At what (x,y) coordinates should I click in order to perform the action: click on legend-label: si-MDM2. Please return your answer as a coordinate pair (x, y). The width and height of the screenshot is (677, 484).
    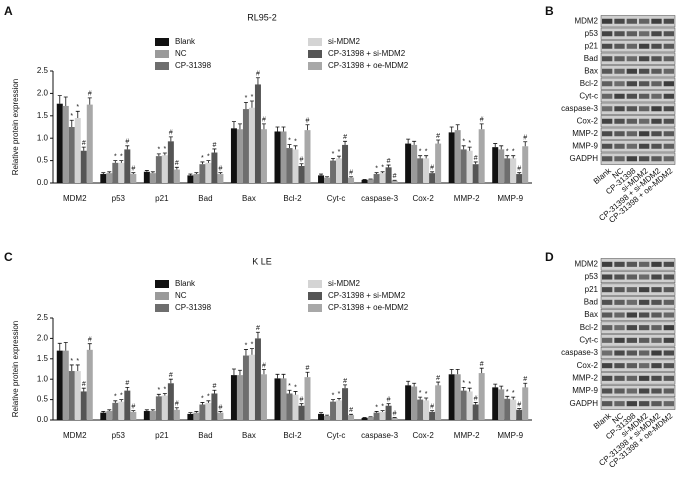
    Looking at the image, I should click on (344, 41).